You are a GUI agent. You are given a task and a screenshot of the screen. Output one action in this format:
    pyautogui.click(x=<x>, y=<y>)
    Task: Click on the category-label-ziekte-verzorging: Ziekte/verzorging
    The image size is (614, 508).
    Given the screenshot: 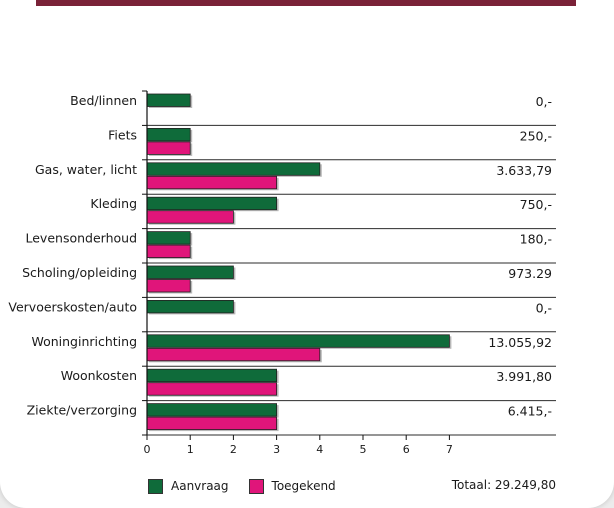 What is the action you would take?
    pyautogui.click(x=82, y=410)
    